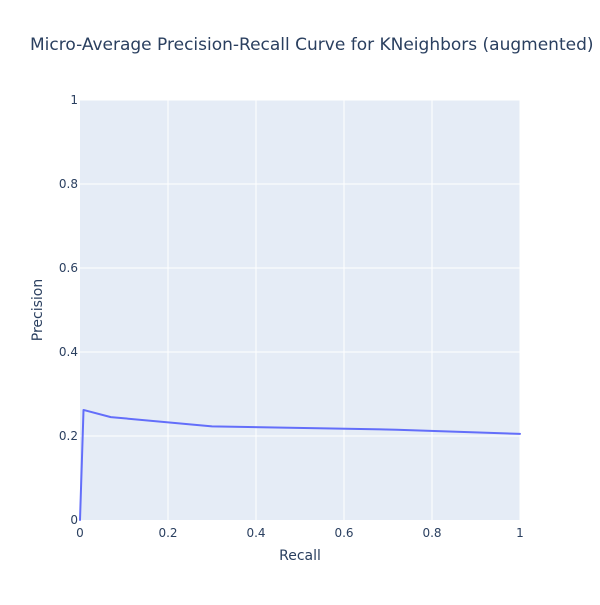 The width and height of the screenshot is (600, 605). What do you see at coordinates (68, 268) in the screenshot?
I see `y-tick-label: 0.6` at bounding box center [68, 268].